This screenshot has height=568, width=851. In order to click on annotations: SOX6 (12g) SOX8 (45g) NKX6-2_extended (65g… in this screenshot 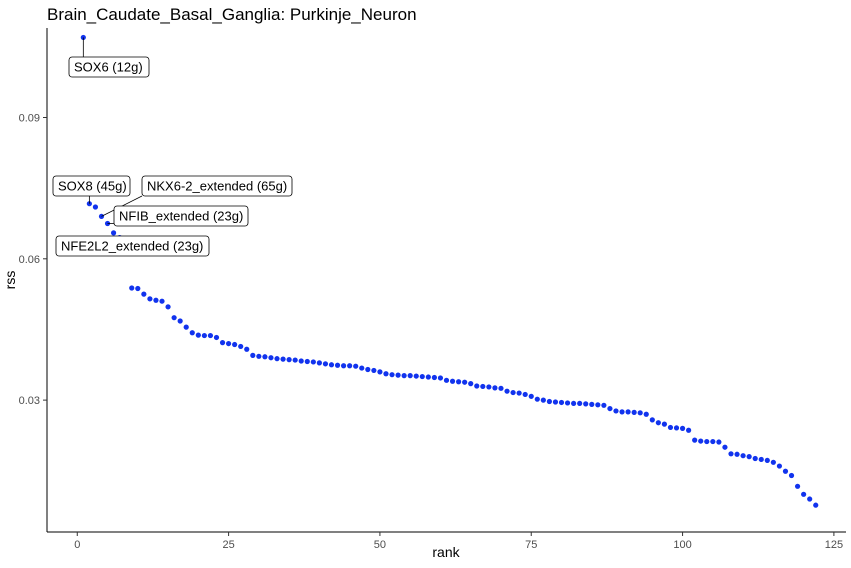, I will do `click(172, 147)`.